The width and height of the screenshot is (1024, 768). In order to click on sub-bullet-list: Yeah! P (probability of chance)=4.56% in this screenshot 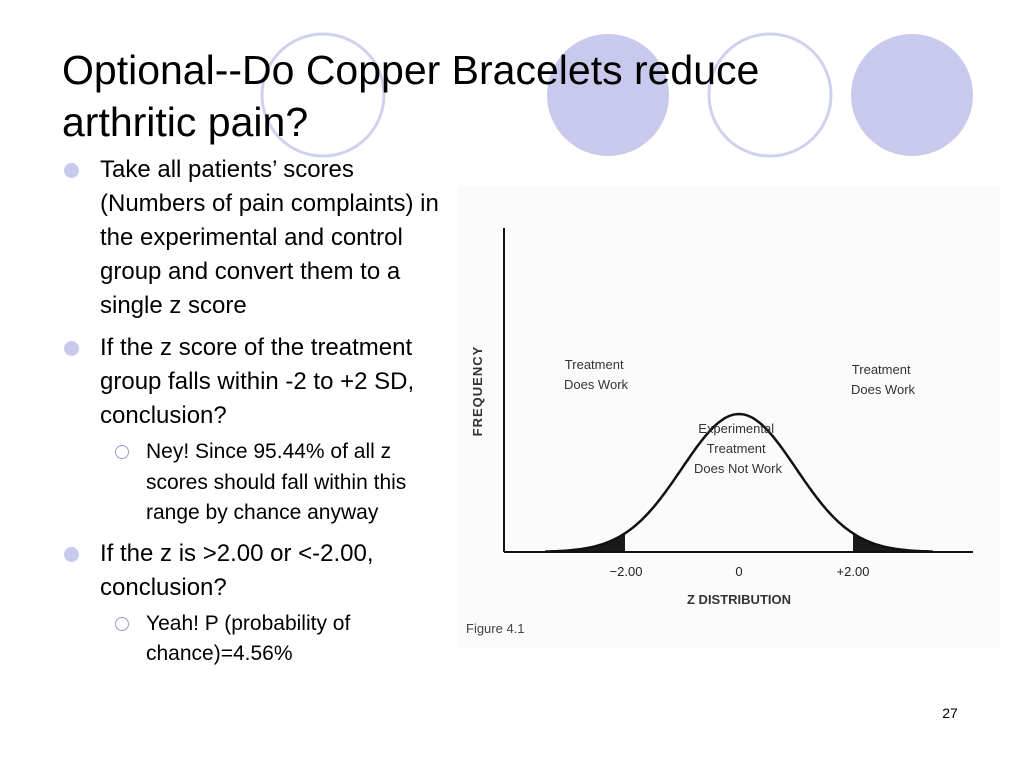, I will do `click(273, 639)`.